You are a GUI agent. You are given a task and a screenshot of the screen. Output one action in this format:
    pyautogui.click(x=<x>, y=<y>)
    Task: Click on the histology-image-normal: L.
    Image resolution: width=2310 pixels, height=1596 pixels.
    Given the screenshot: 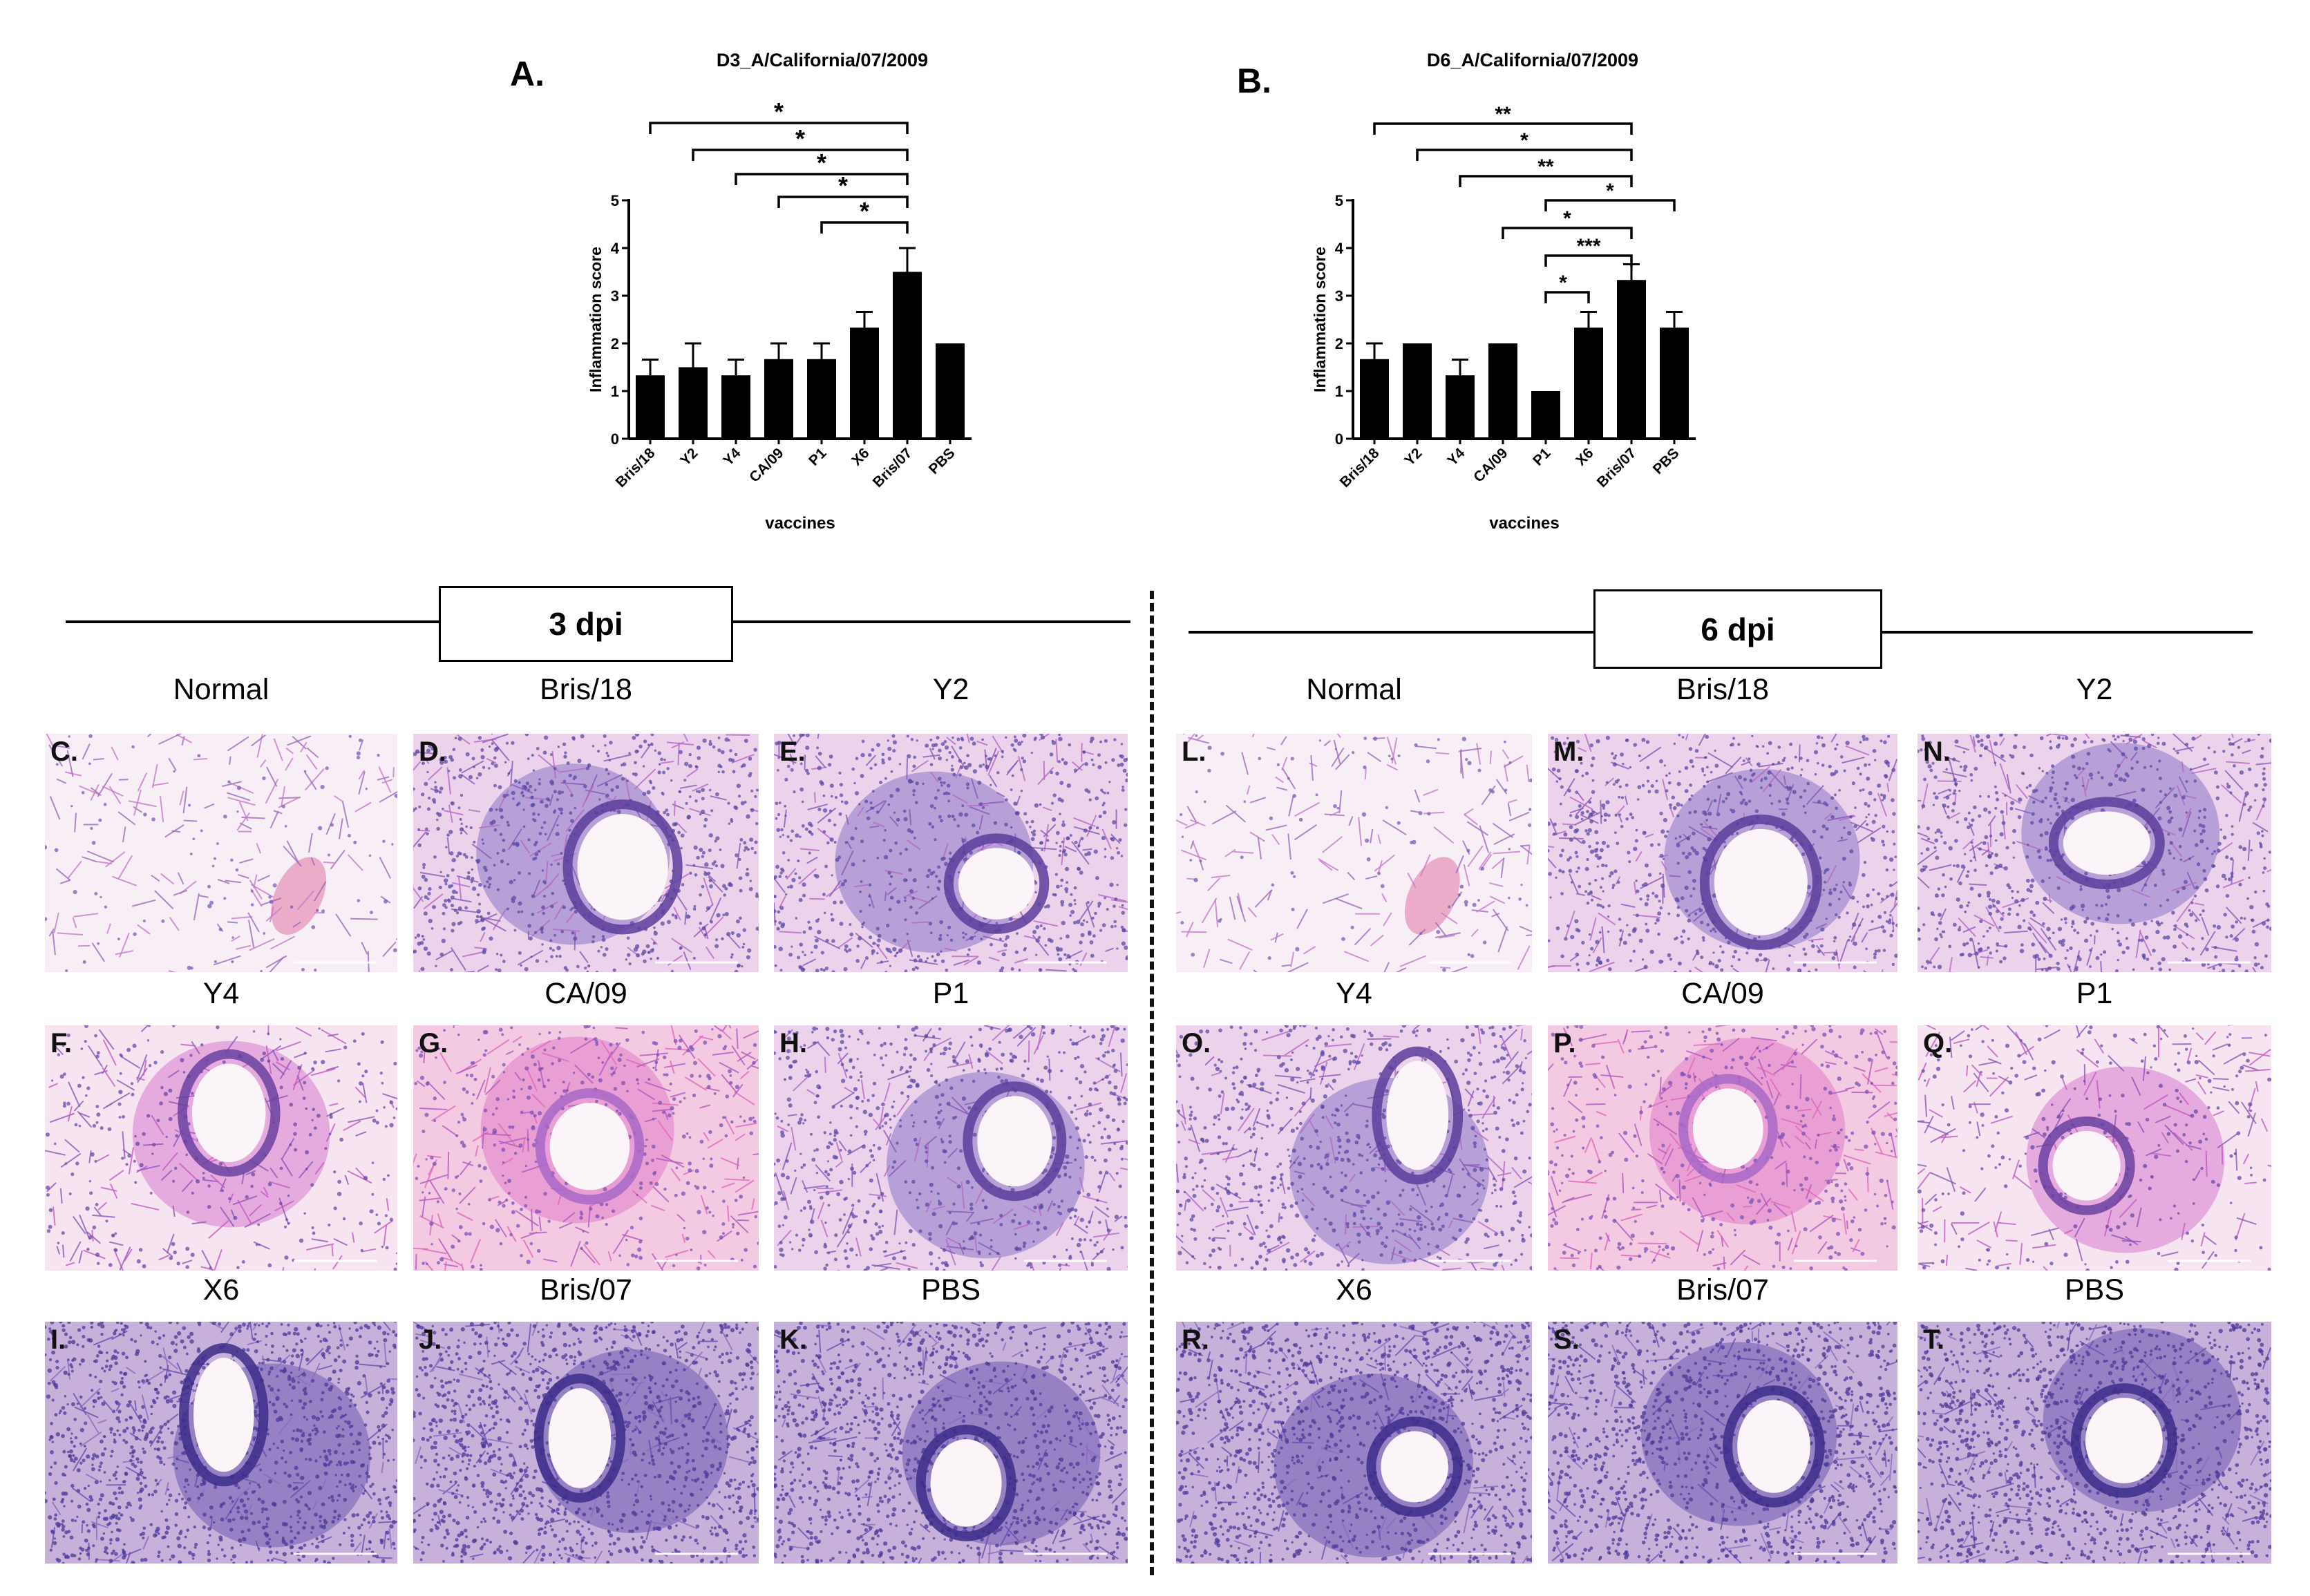 What is the action you would take?
    pyautogui.click(x=1354, y=853)
    